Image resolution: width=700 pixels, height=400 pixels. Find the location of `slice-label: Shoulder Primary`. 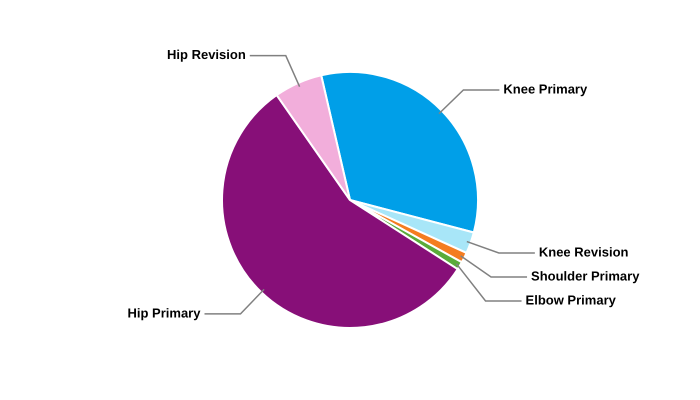

slice-label: Shoulder Primary is located at coordinates (585, 276).